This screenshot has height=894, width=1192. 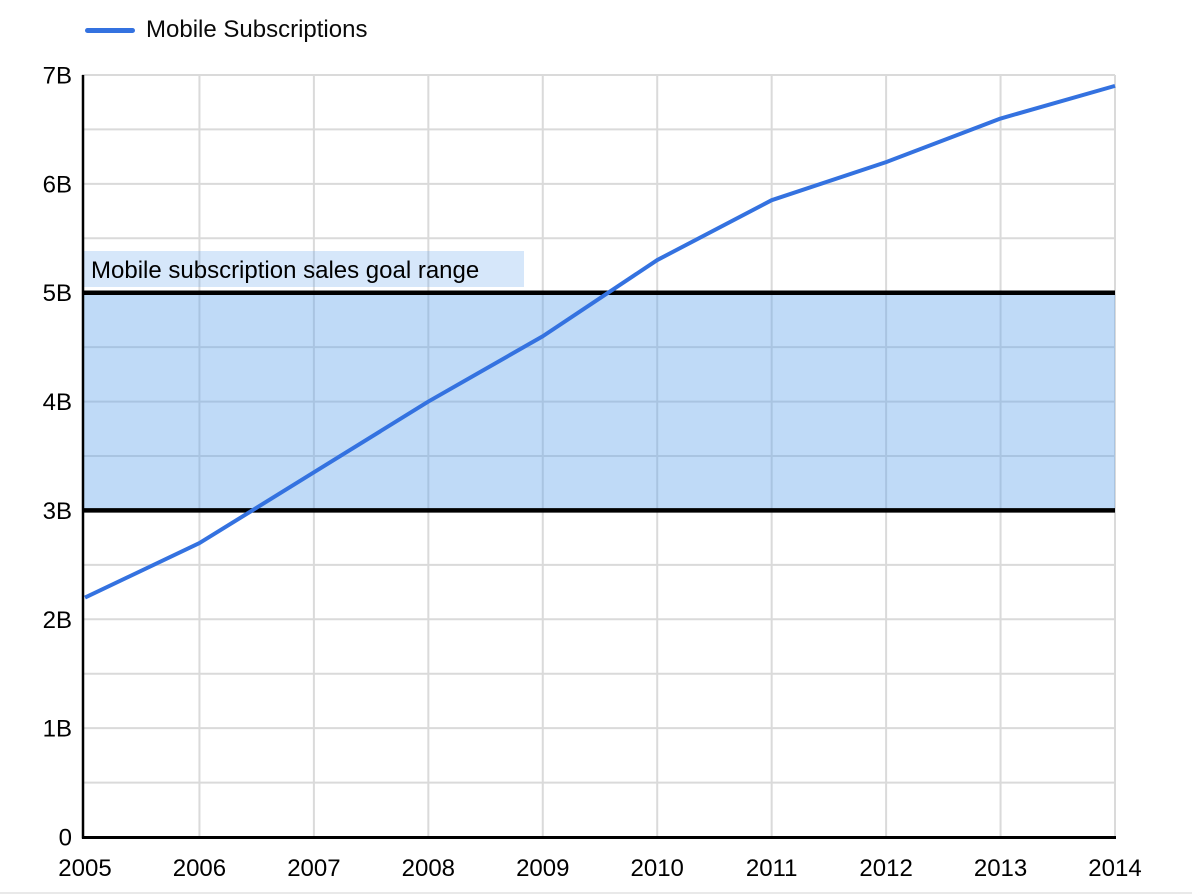 What do you see at coordinates (772, 868) in the screenshot?
I see `x-tick-label: 2011` at bounding box center [772, 868].